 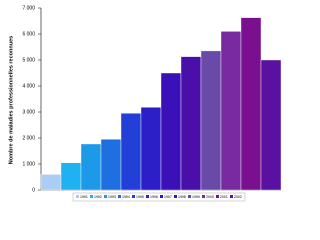 What do you see at coordinates (140, 197) in the screenshot?
I see `legend-label: 1995` at bounding box center [140, 197].